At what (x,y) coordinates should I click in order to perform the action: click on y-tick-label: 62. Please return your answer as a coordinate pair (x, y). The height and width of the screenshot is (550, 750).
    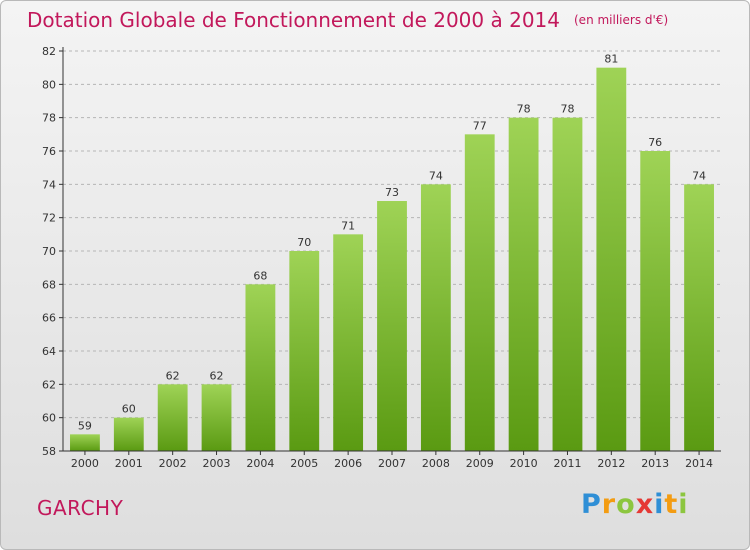
    Looking at the image, I should click on (49, 384).